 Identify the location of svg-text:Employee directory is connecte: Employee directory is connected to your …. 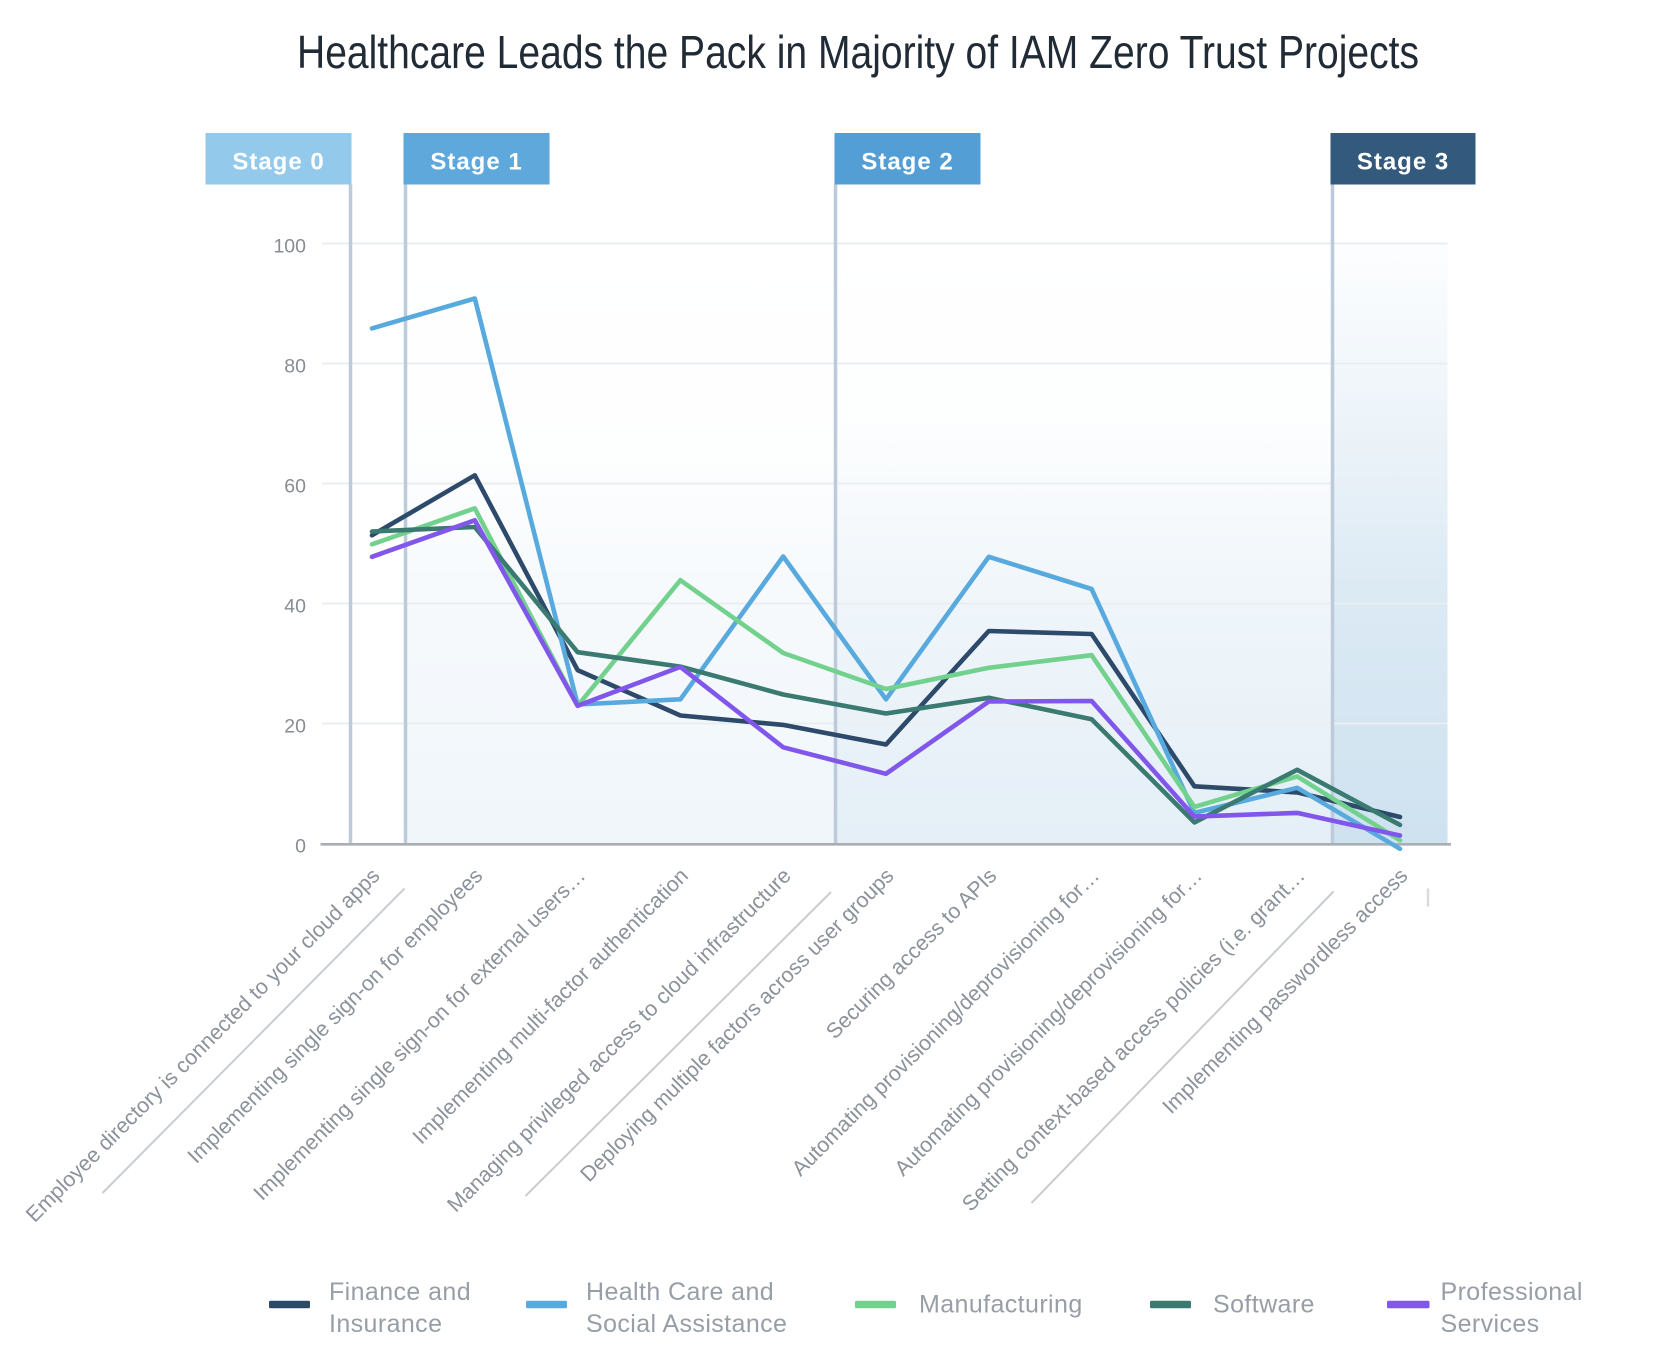
(202, 1045).